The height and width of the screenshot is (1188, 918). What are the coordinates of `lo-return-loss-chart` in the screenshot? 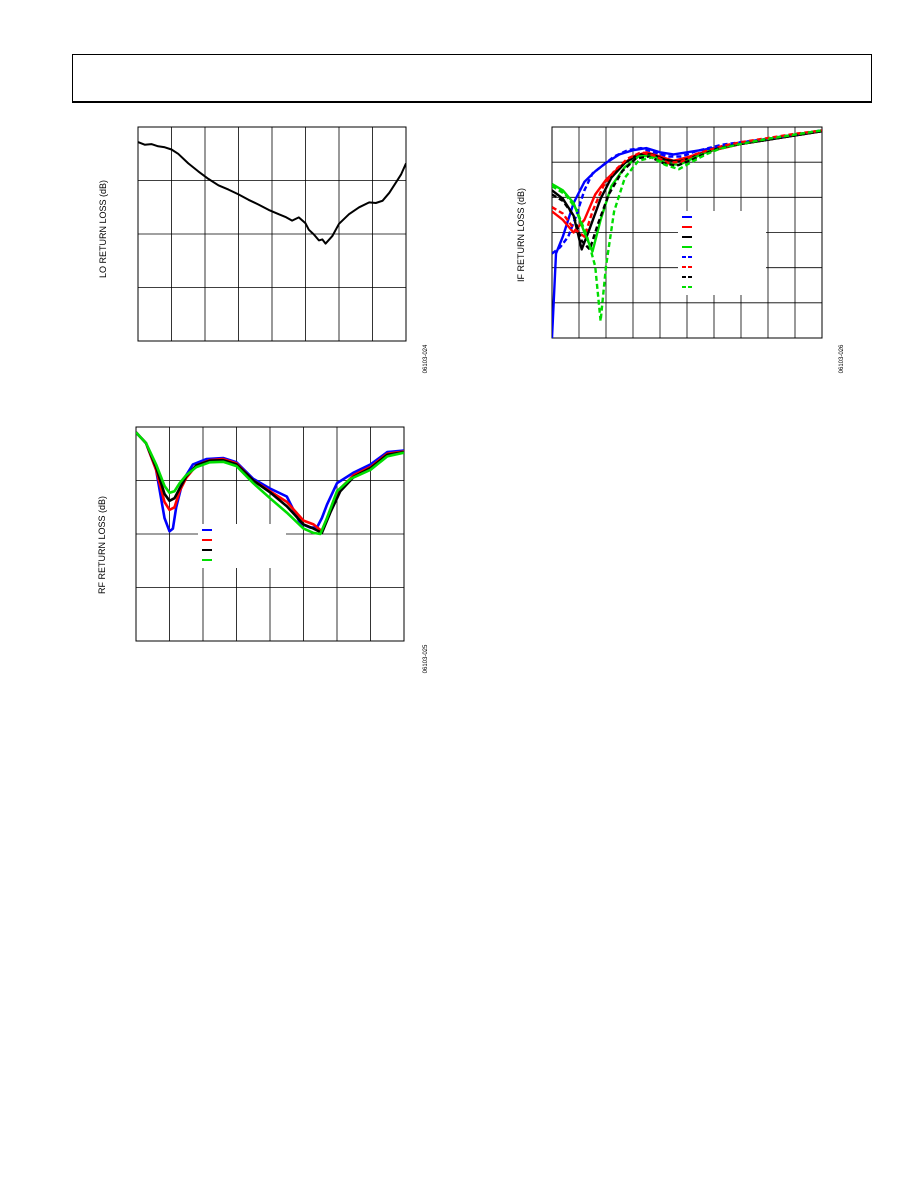 It's located at (272, 234).